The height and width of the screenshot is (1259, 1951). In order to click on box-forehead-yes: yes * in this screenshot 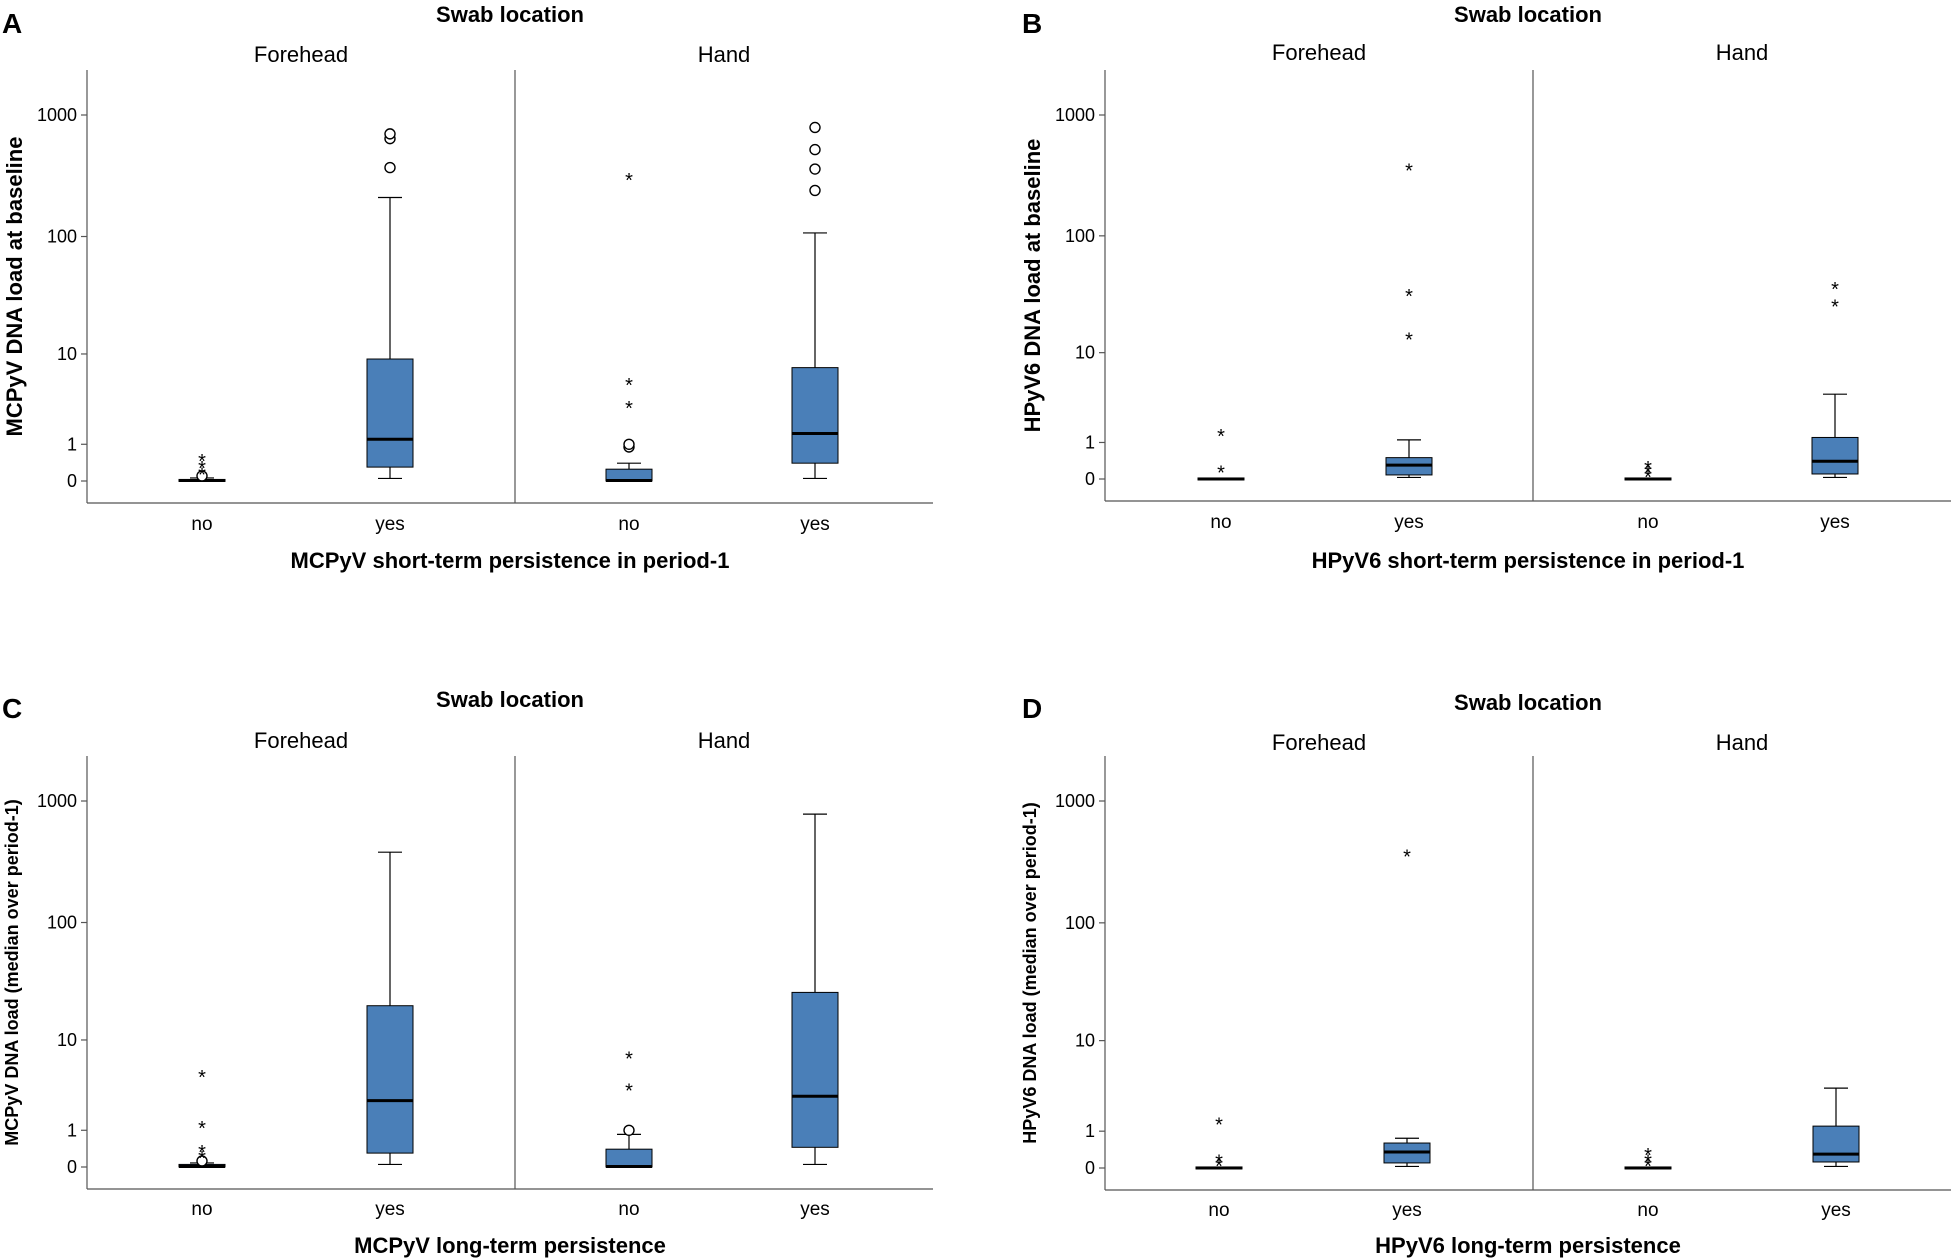, I will do `click(1407, 1034)`.